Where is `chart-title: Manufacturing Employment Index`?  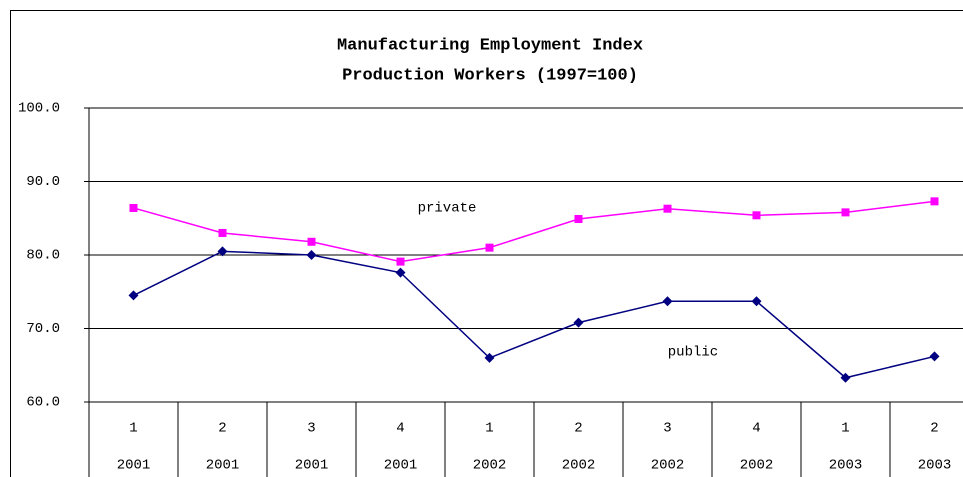 chart-title: Manufacturing Employment Index is located at coordinates (490, 45).